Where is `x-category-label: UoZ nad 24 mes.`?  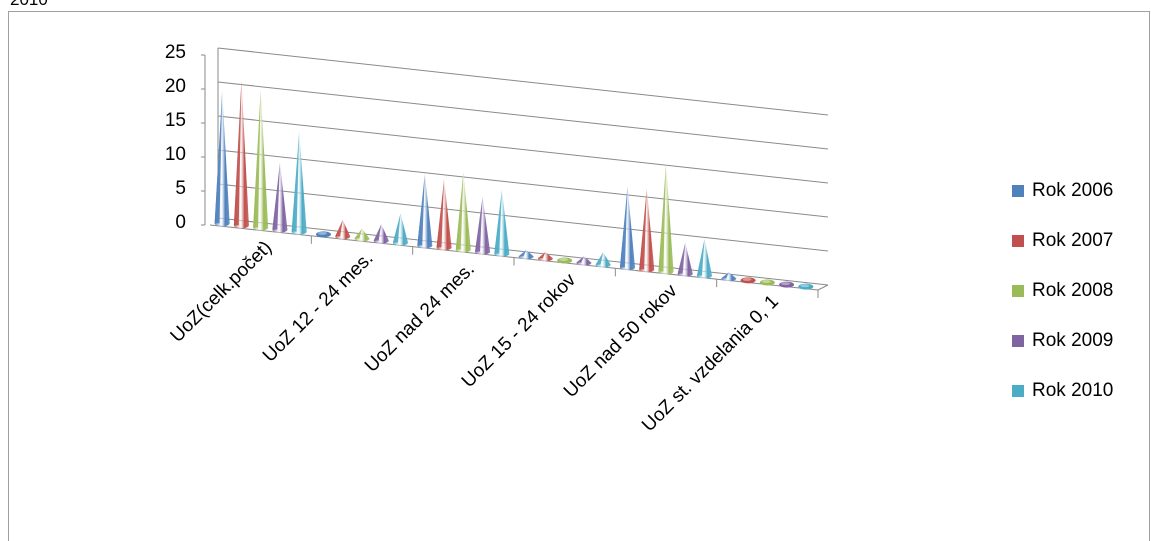 x-category-label: UoZ nad 24 mes. is located at coordinates (420, 318).